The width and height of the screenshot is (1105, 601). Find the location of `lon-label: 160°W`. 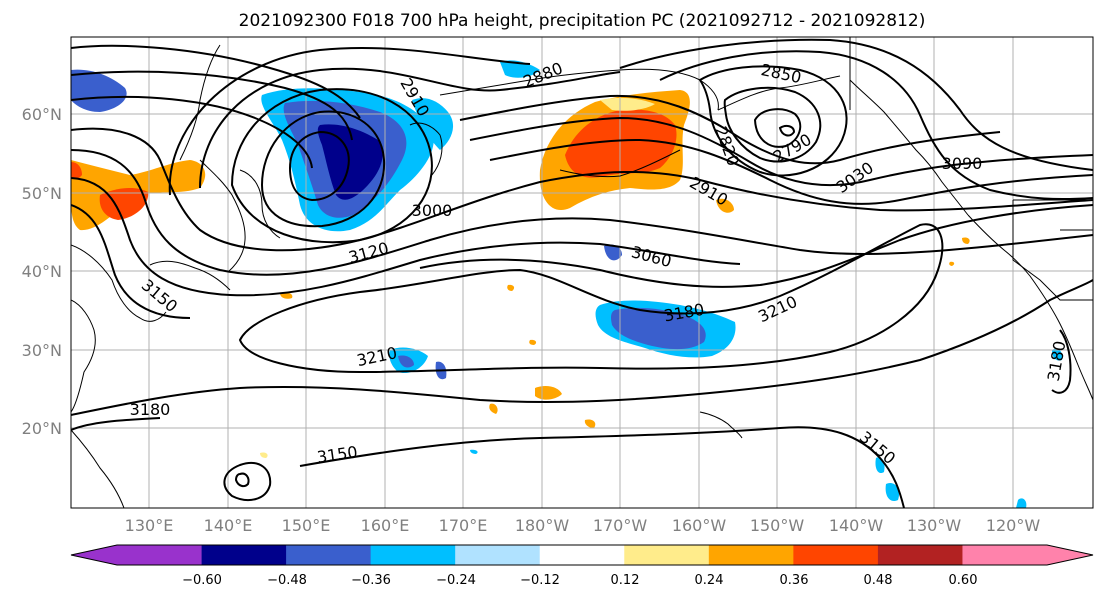

lon-label: 160°W is located at coordinates (699, 525).